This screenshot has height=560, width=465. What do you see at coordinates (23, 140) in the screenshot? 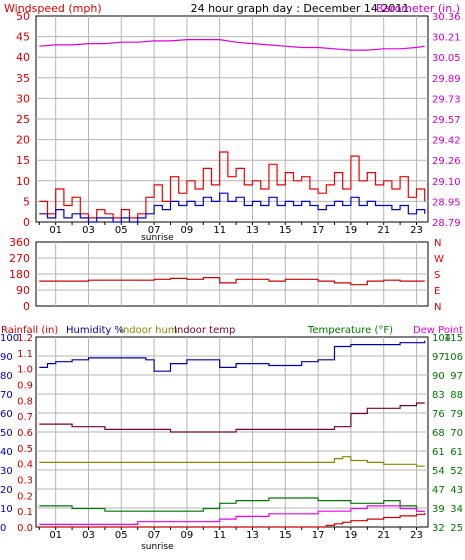
I see `windspeed-tick-label: 20` at bounding box center [23, 140].